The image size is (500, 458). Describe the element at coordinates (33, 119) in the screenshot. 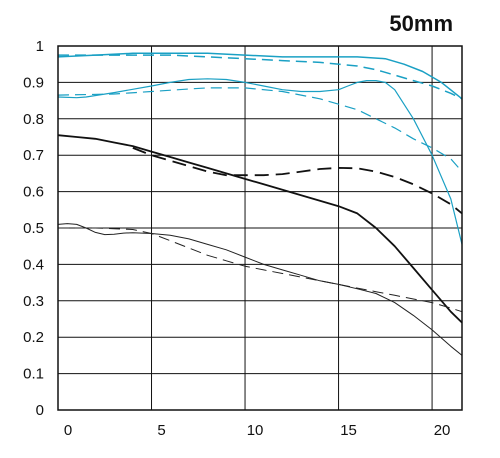

I see `y-tick-label: 0.8` at that location.